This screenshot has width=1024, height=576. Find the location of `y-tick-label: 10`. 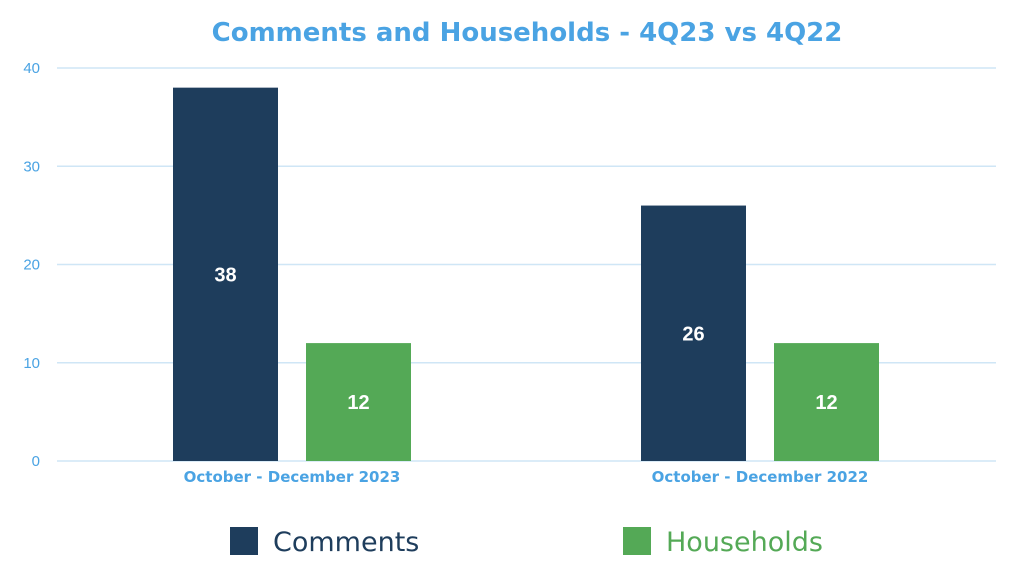

y-tick-label: 10 is located at coordinates (31, 363).